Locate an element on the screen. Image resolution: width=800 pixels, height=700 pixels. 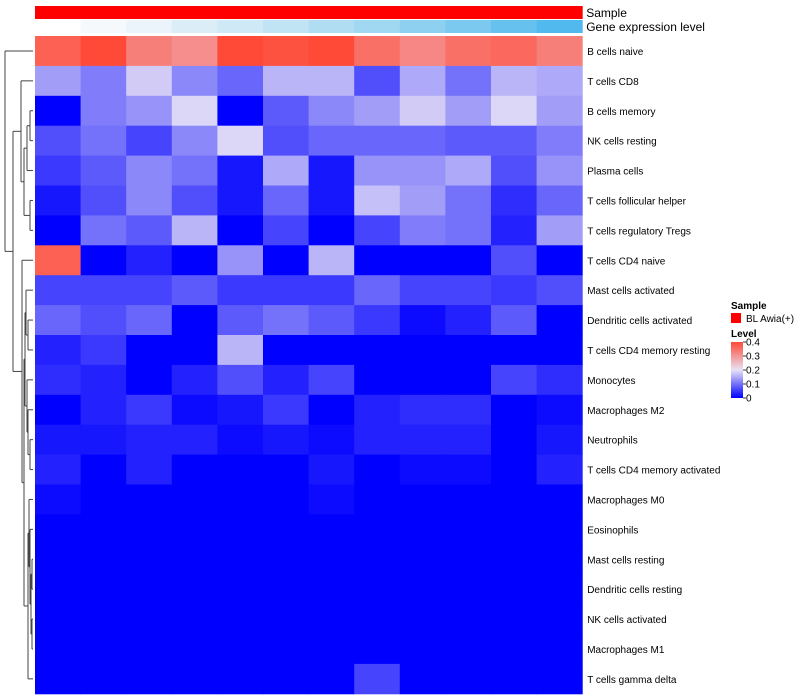
legend-sample-swatch is located at coordinates (736, 318).